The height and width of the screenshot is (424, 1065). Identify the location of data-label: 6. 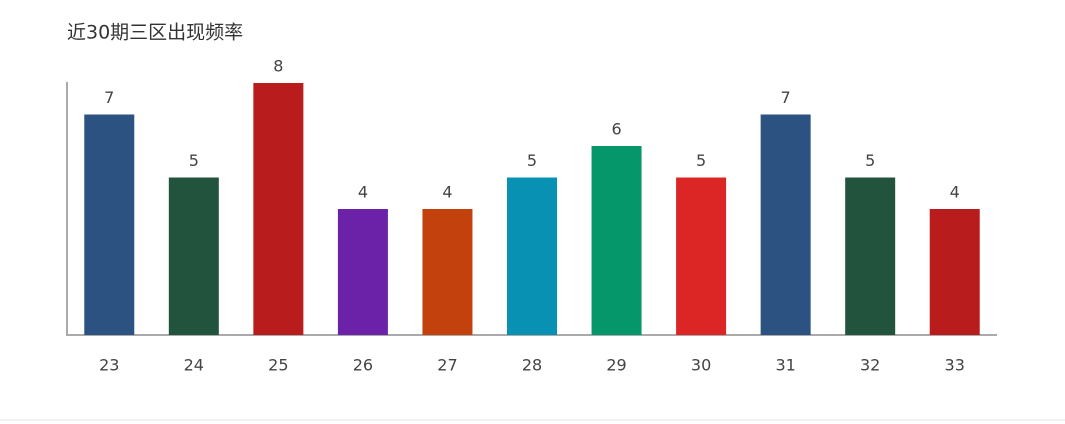
(616, 129).